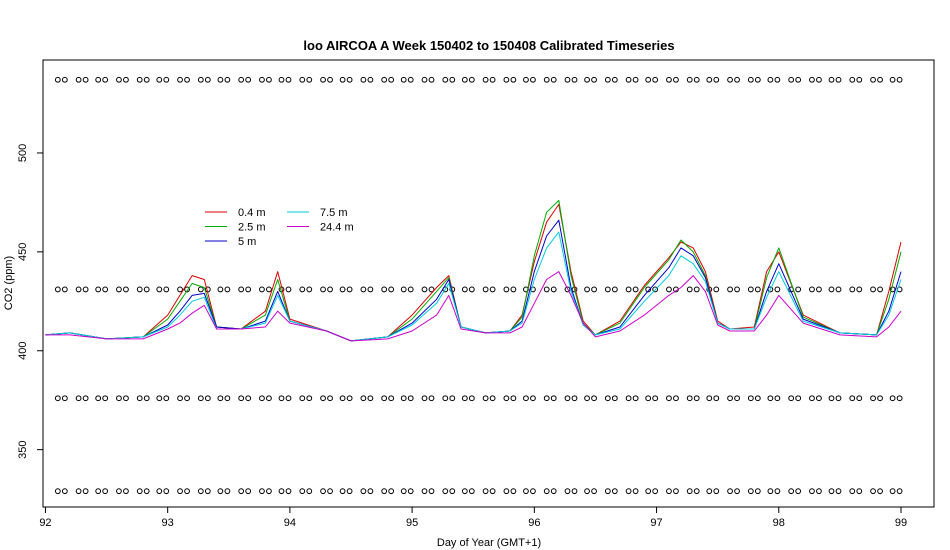 This screenshot has height=550, width=950. What do you see at coordinates (9, 283) in the screenshot?
I see `y-axis-label: CO2 (ppm)` at bounding box center [9, 283].